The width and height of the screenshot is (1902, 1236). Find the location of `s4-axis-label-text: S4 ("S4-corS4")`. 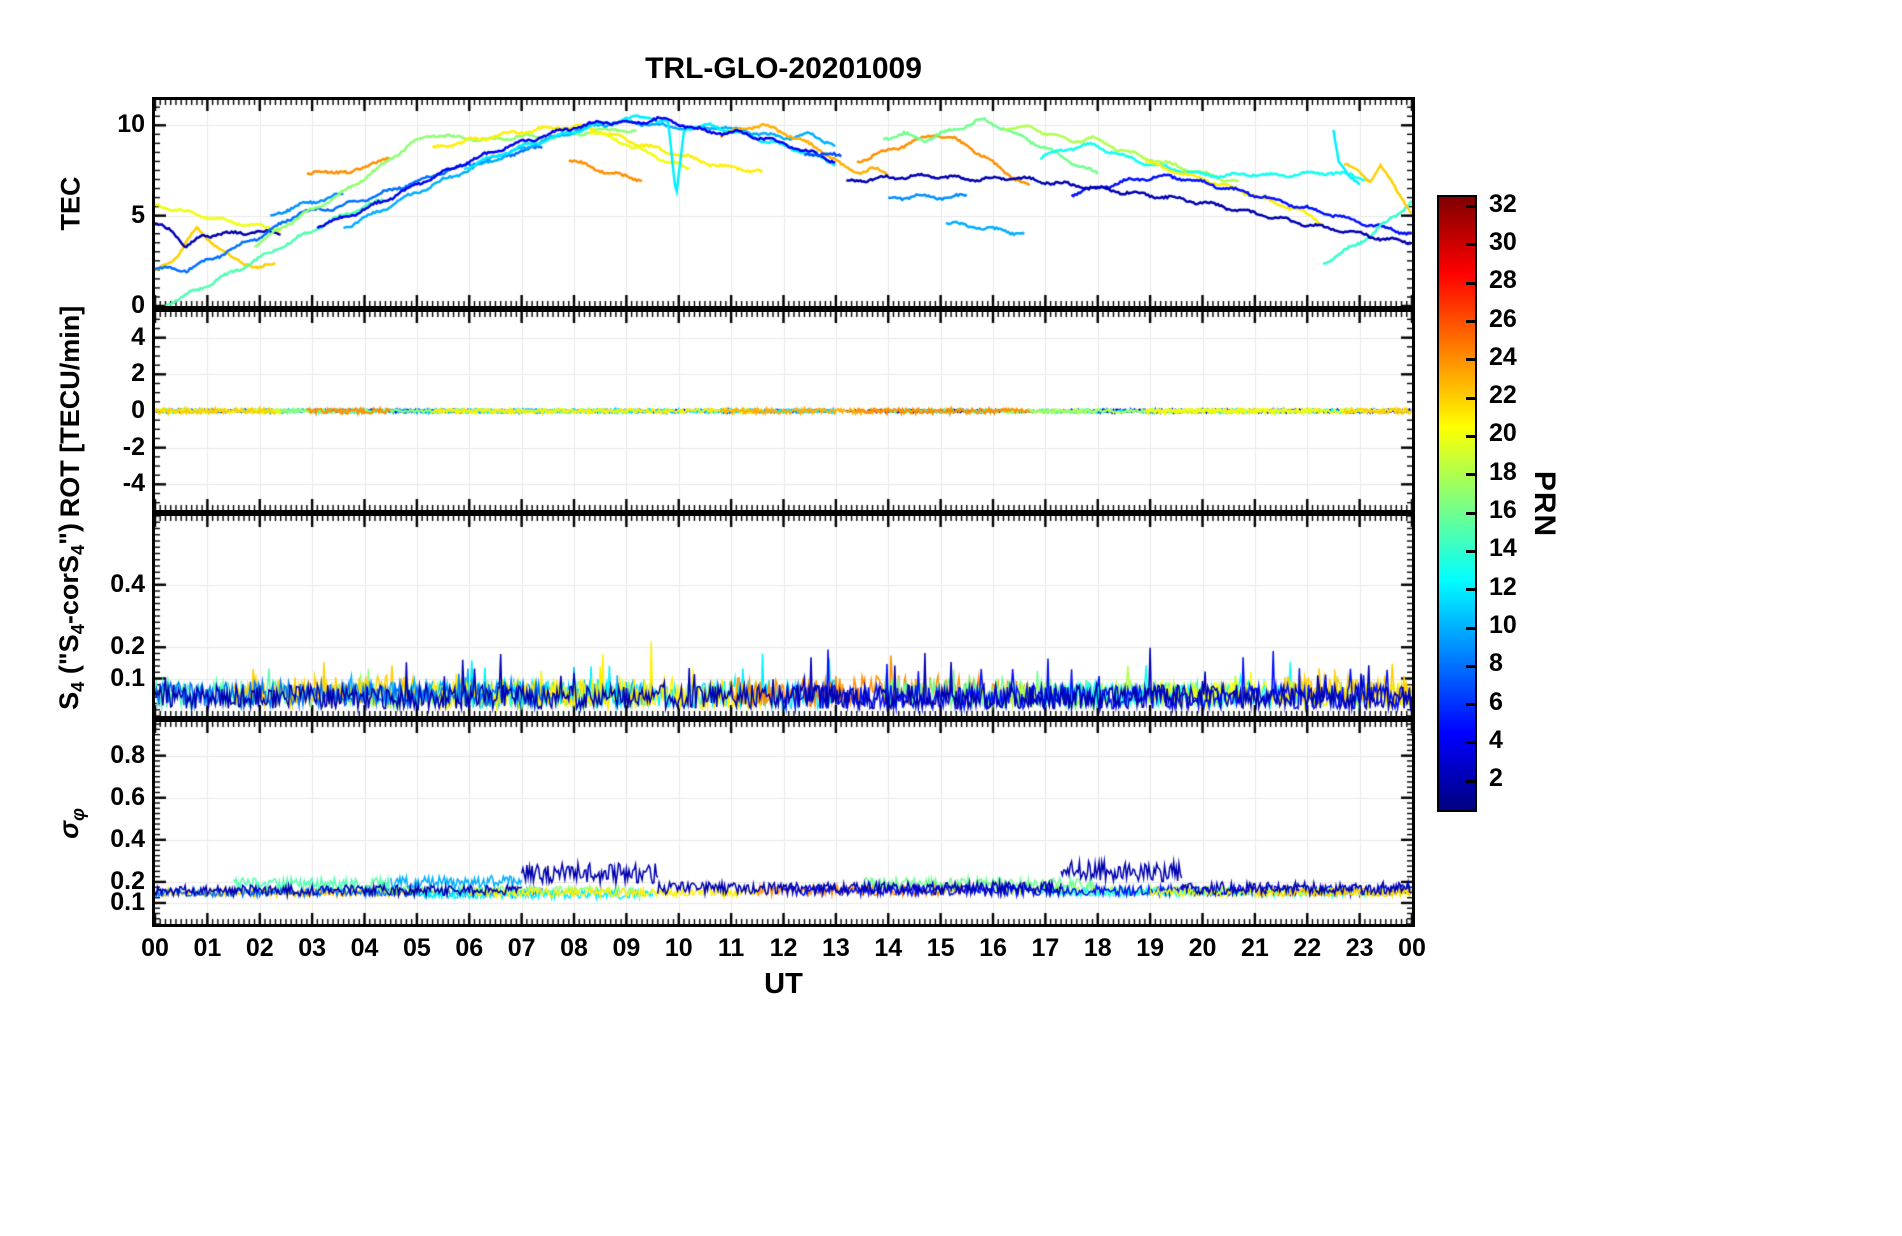

s4-axis-label-text: S4 ("S4-corS4") is located at coordinates (70, 616).